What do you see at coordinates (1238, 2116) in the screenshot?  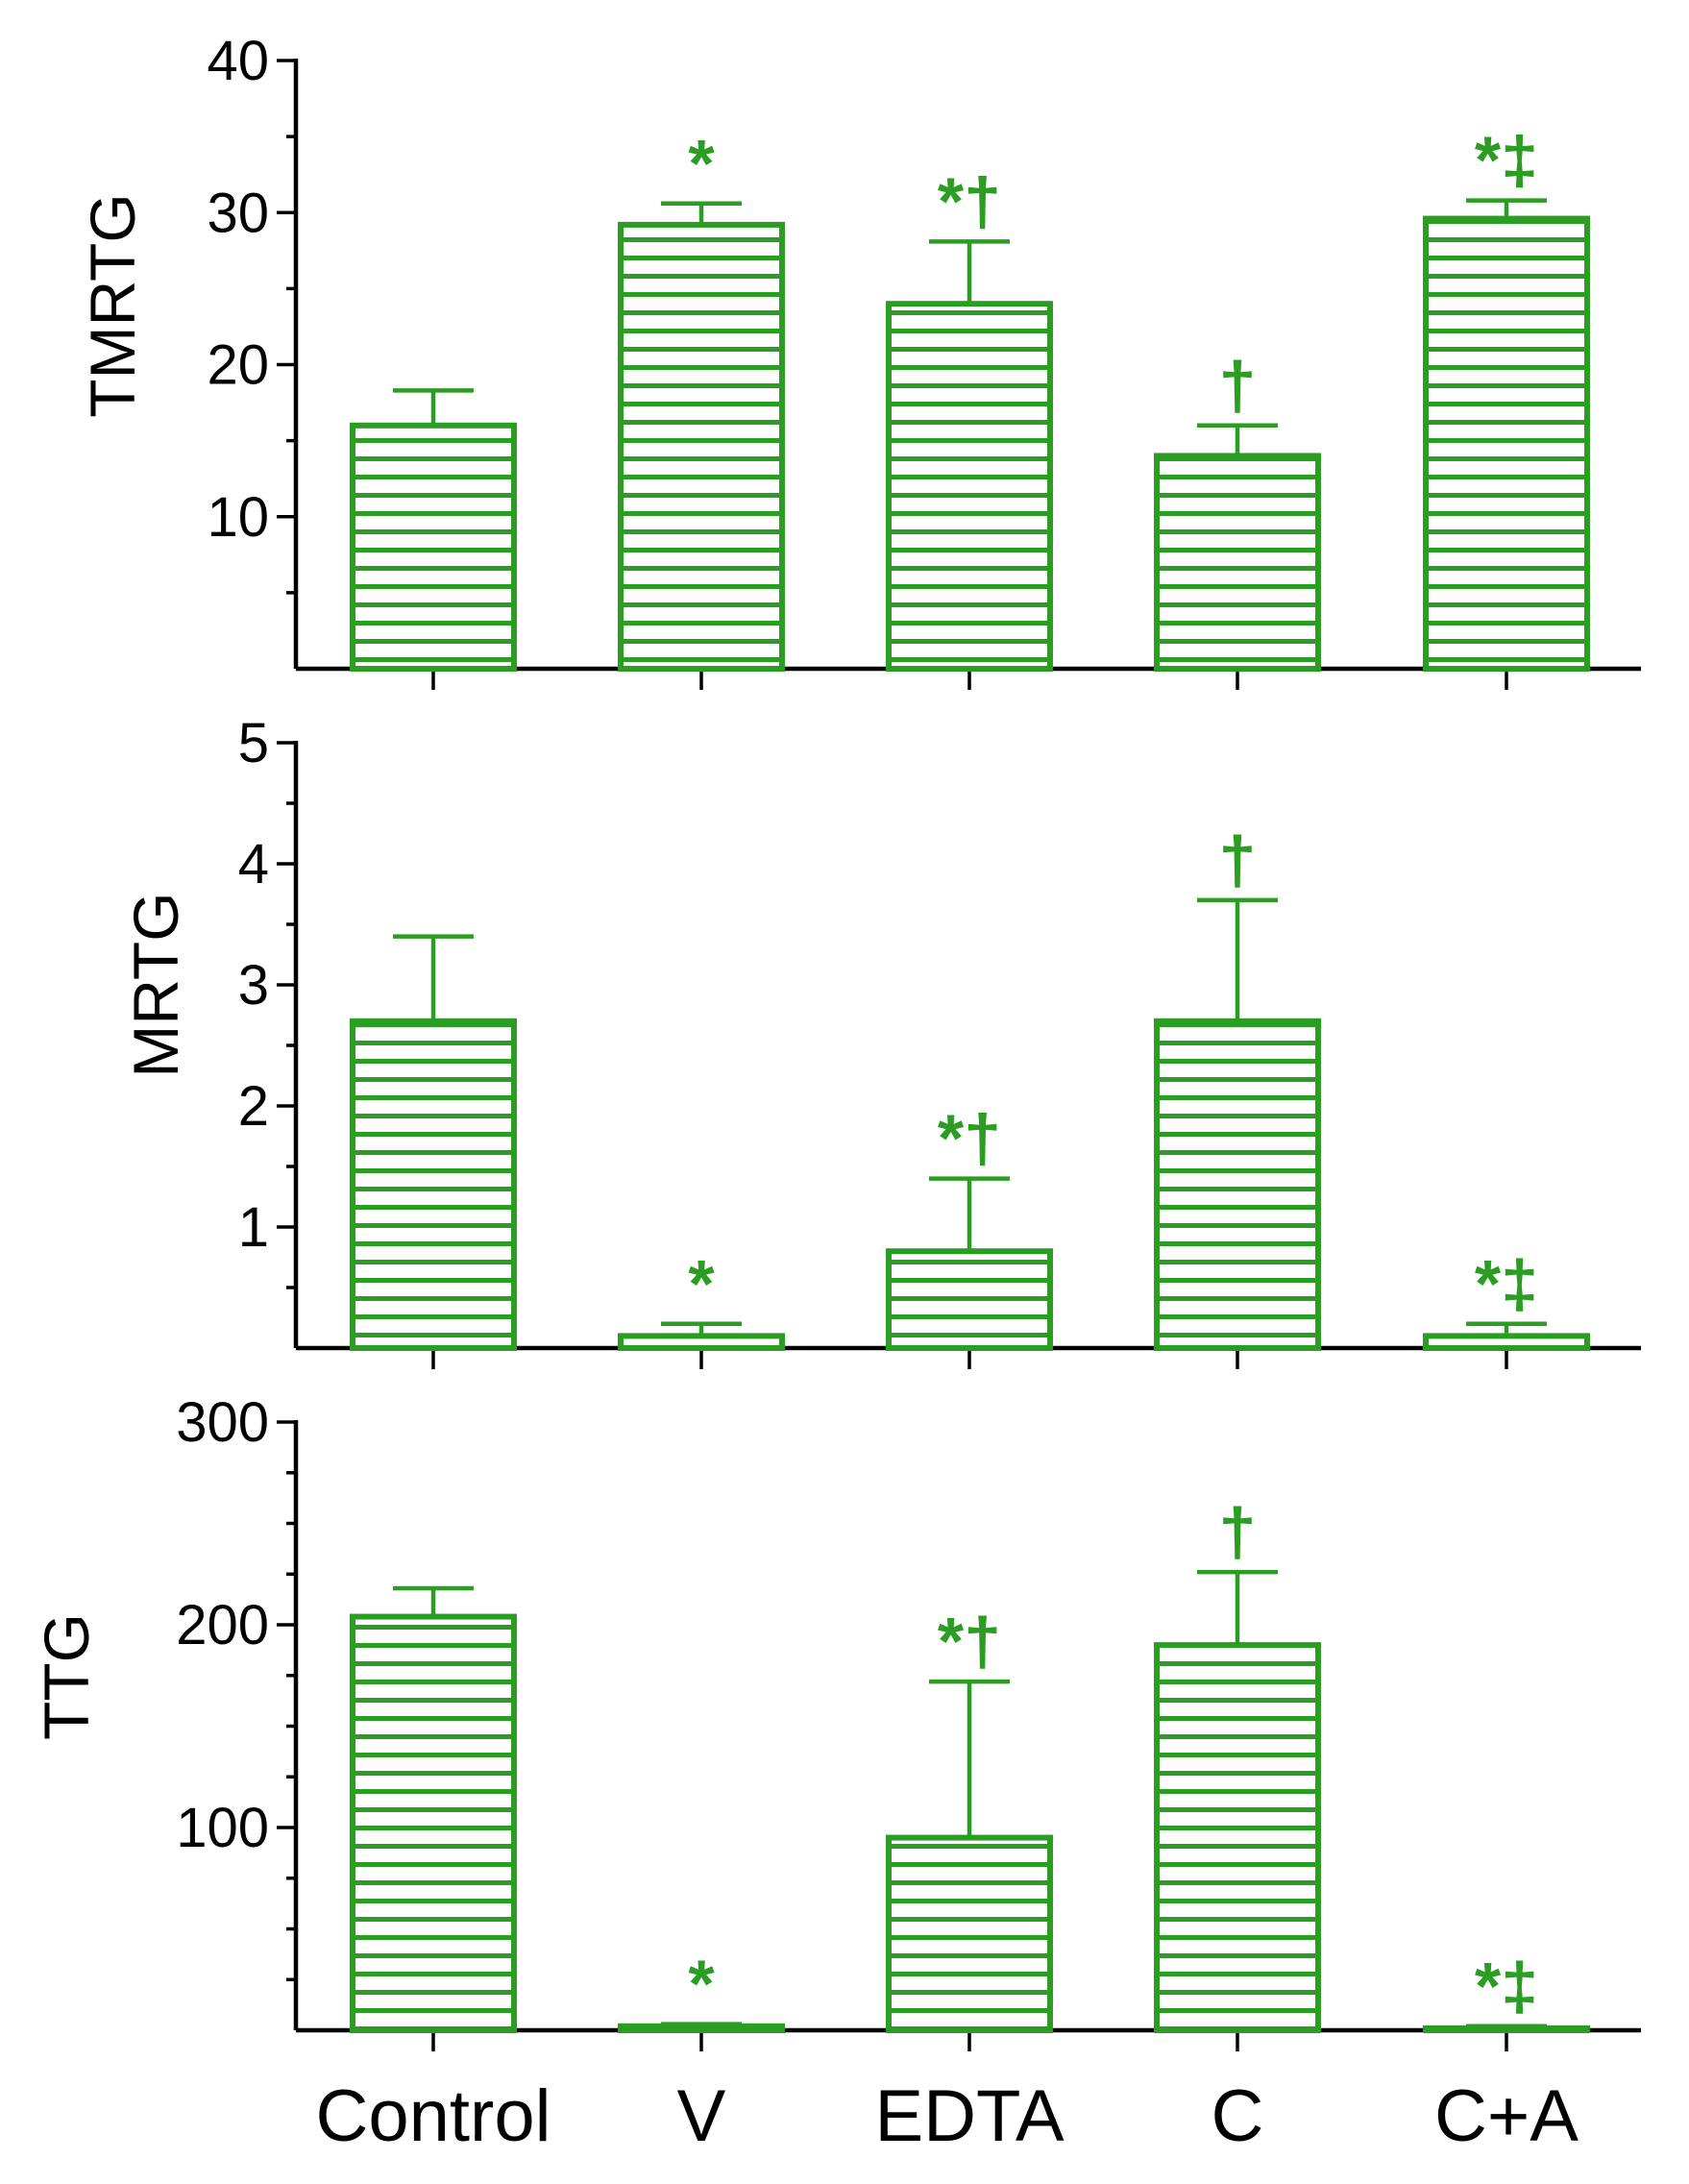 I see `x-category-label: C` at bounding box center [1238, 2116].